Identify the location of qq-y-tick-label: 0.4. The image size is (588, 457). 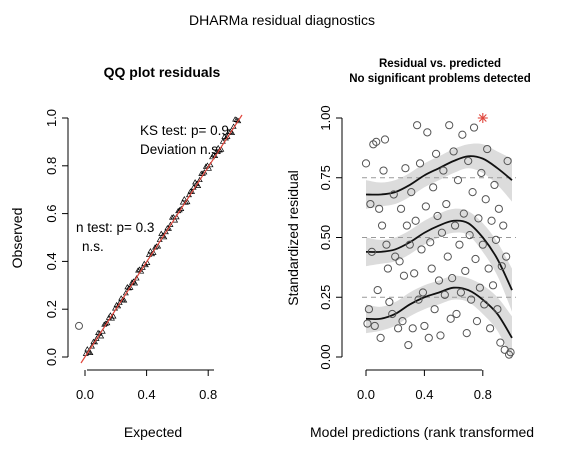
(51, 261).